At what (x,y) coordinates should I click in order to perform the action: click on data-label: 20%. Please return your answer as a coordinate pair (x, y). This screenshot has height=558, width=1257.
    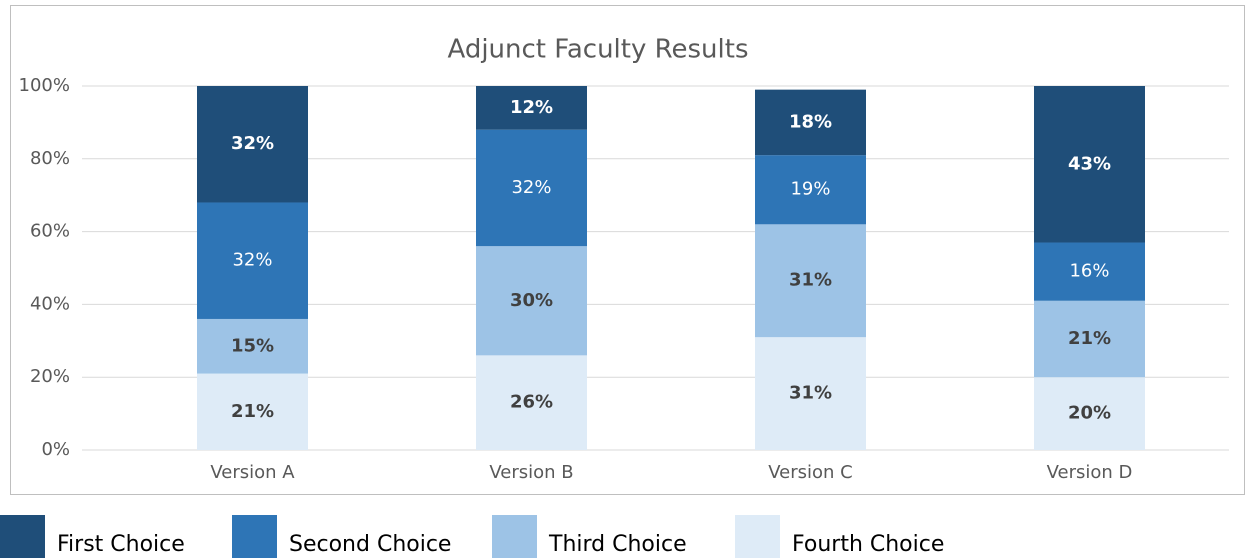
    Looking at the image, I should click on (1089, 413).